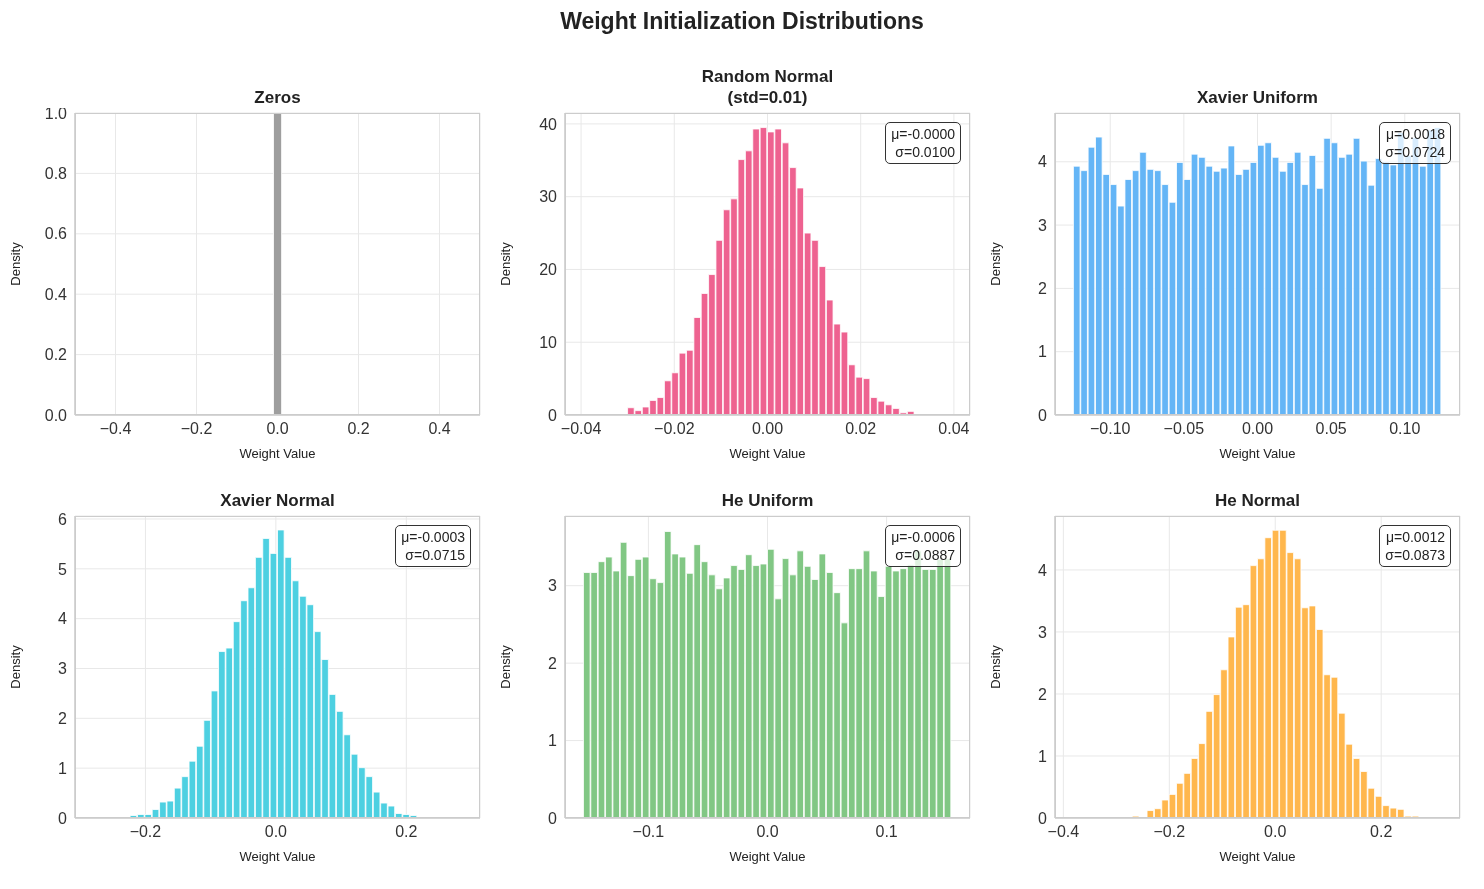 The image size is (1484, 889). I want to click on x-tick-label: 0.1, so click(886, 832).